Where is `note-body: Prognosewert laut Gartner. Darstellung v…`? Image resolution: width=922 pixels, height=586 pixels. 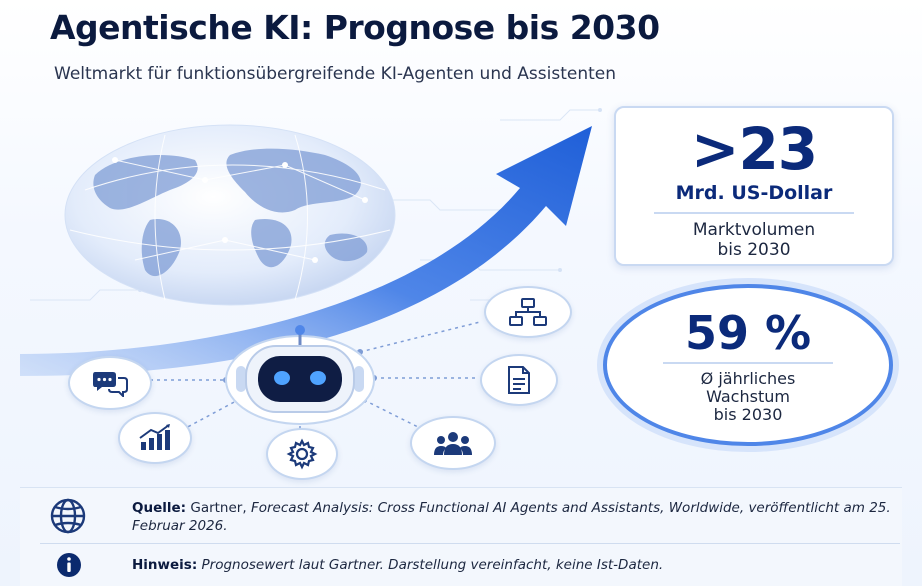
note-body: Prognosewert laut Gartner. Darstellung v… is located at coordinates (432, 565).